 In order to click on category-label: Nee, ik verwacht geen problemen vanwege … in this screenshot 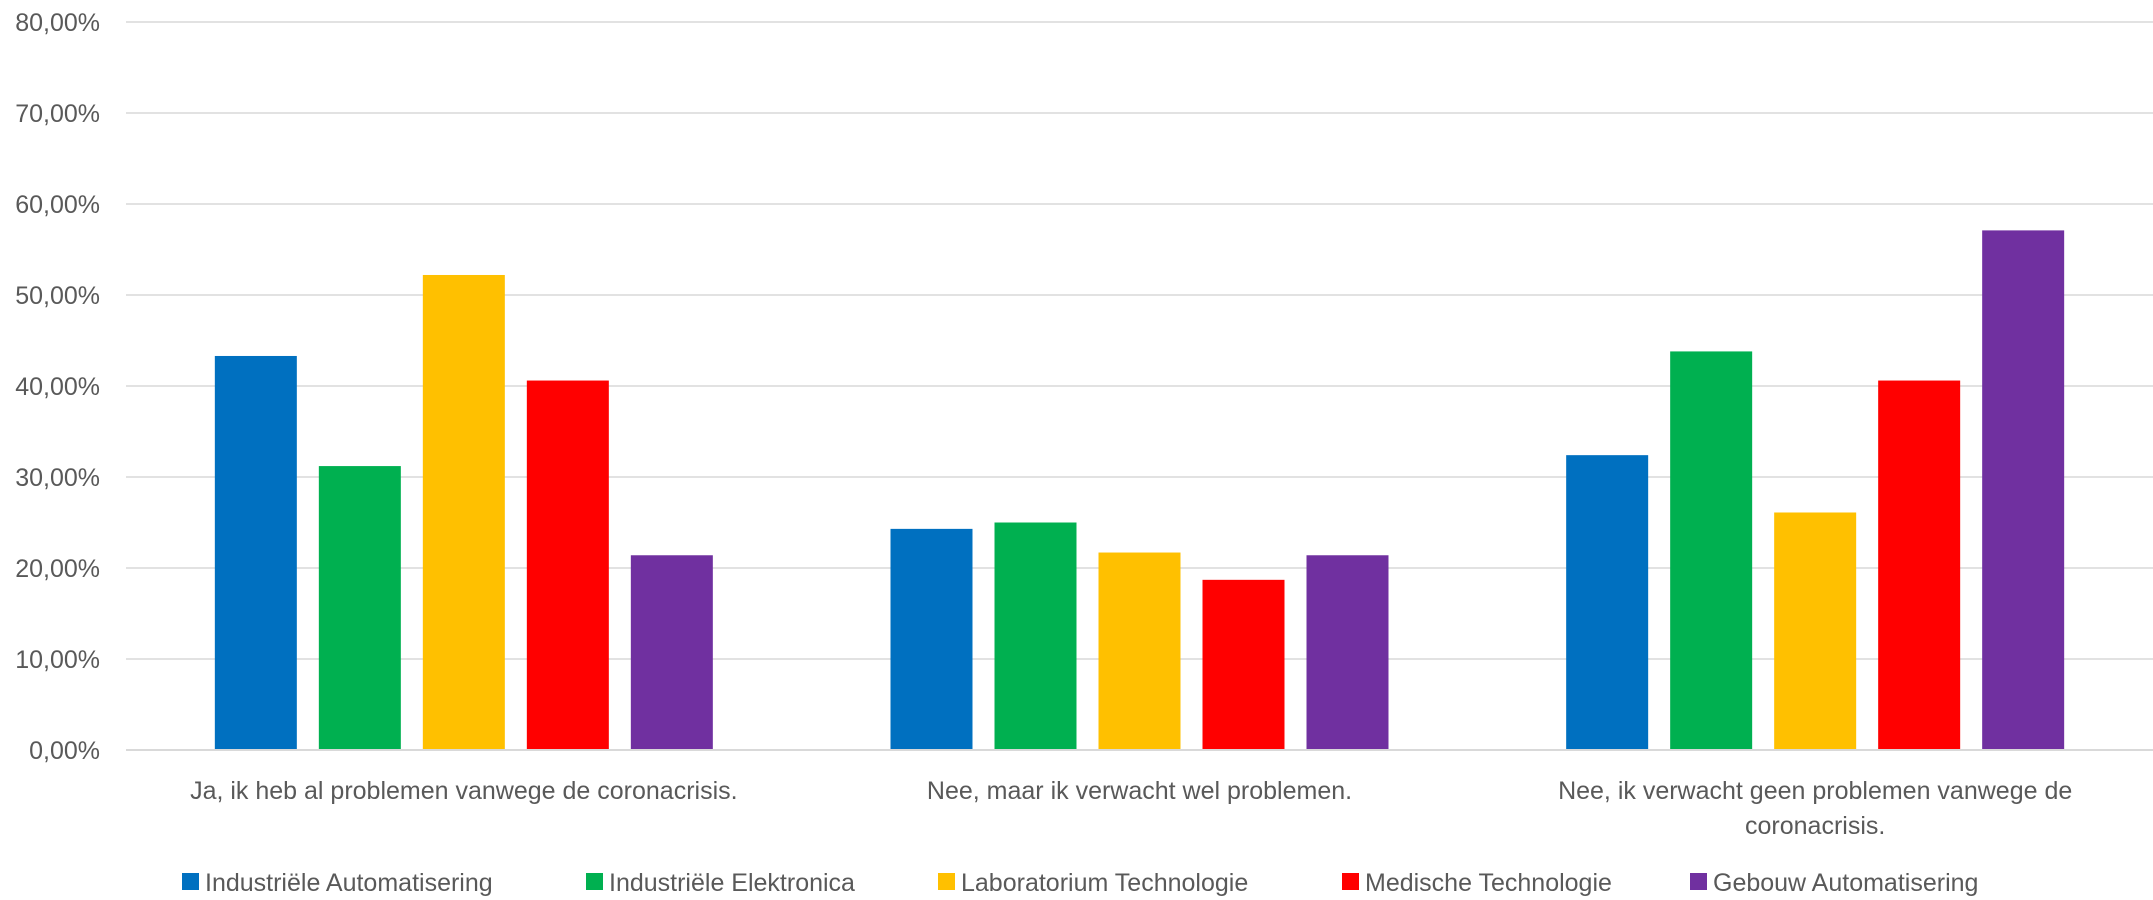, I will do `click(1815, 791)`.